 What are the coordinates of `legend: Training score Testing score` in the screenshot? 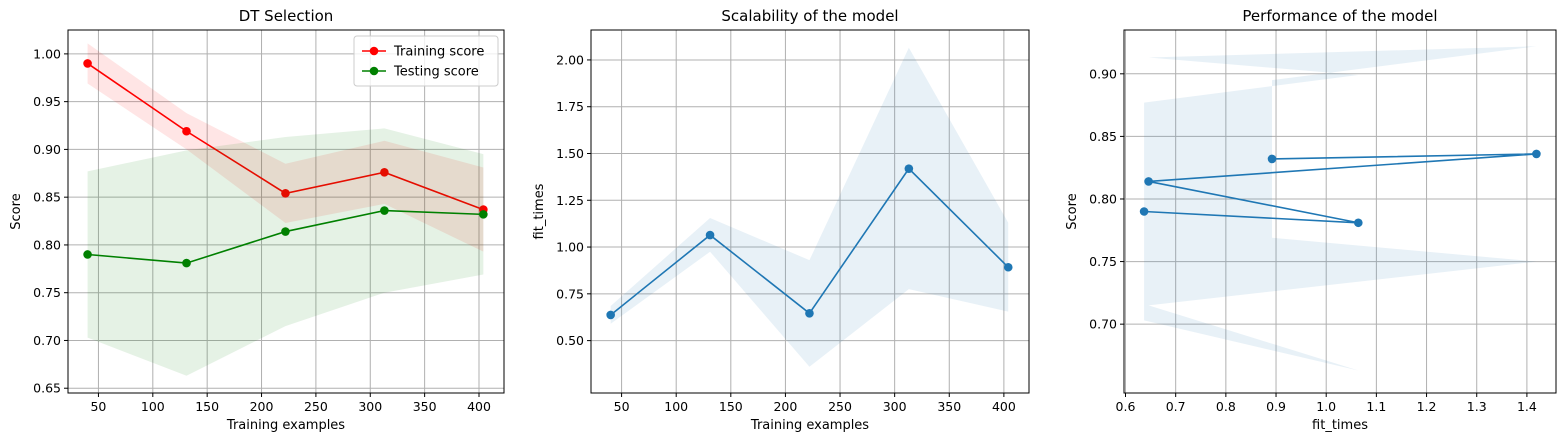 It's located at (426, 61).